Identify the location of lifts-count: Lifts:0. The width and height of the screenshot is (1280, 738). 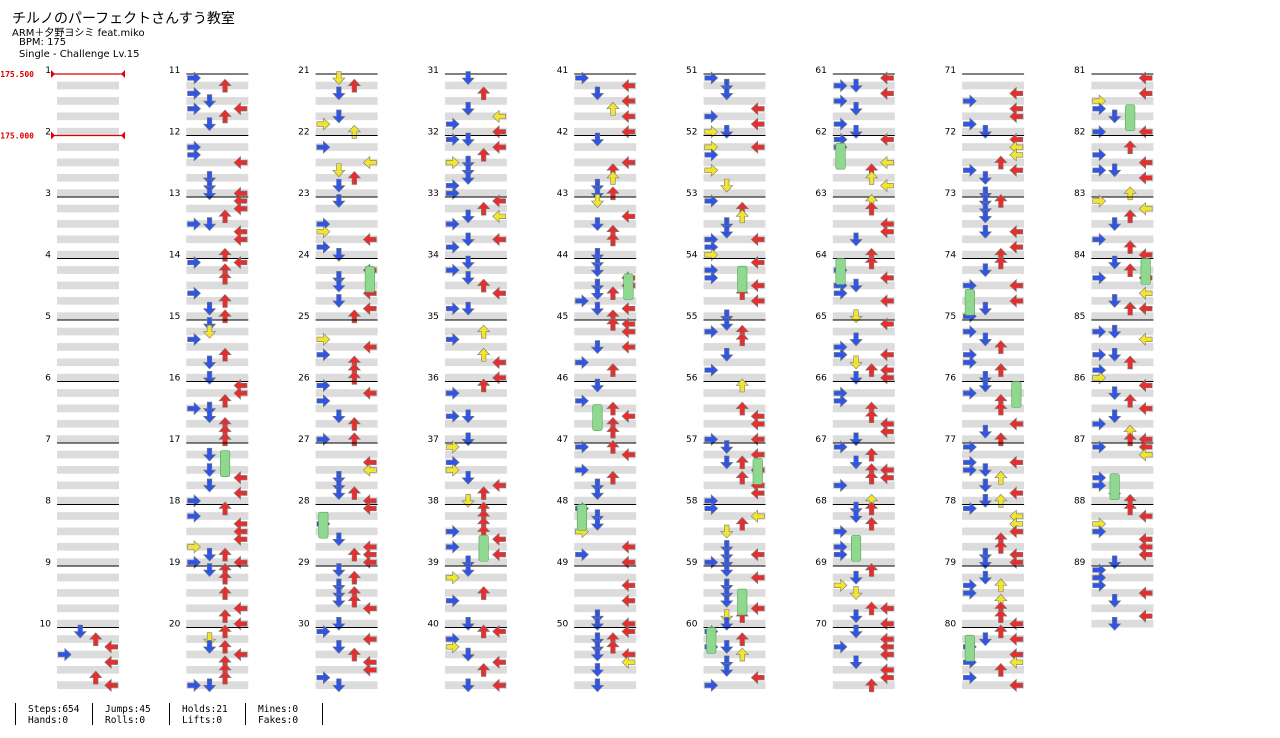
(202, 720).